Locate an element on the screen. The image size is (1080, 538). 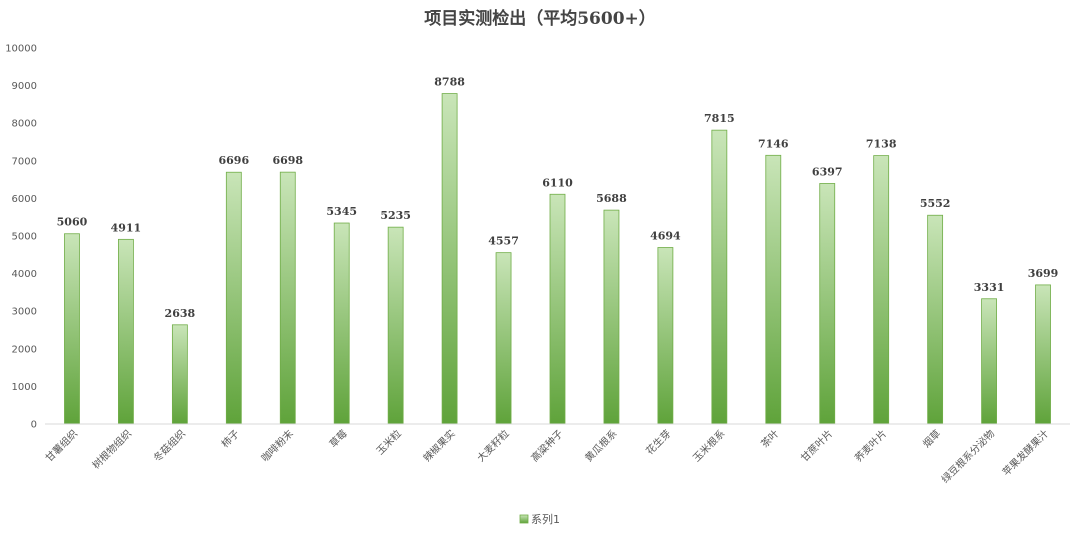
x-tick-label: 柿子 is located at coordinates (230, 438).